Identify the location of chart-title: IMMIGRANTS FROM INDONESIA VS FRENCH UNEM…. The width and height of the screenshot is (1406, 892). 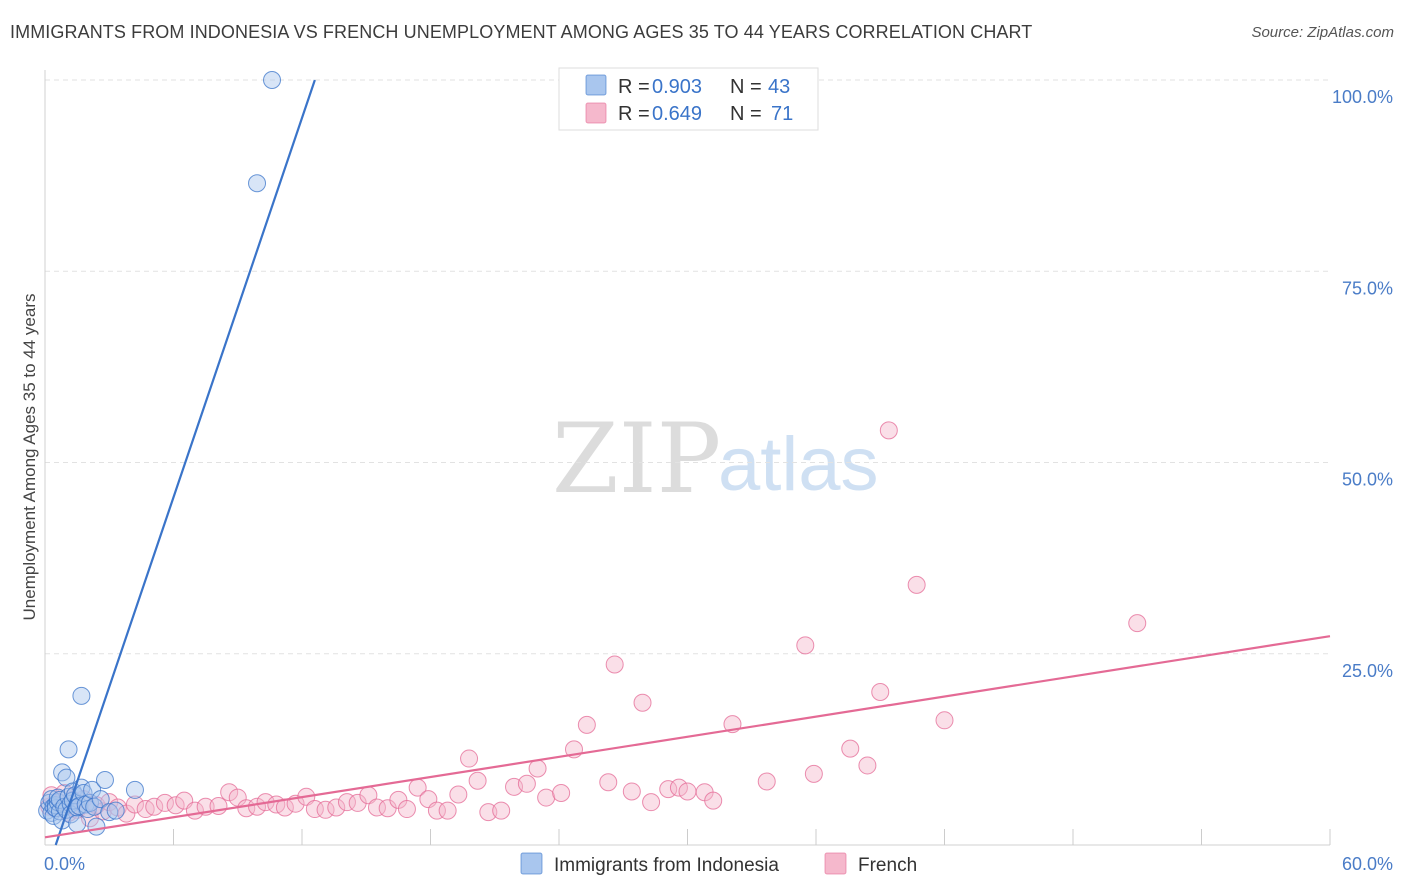
(521, 32).